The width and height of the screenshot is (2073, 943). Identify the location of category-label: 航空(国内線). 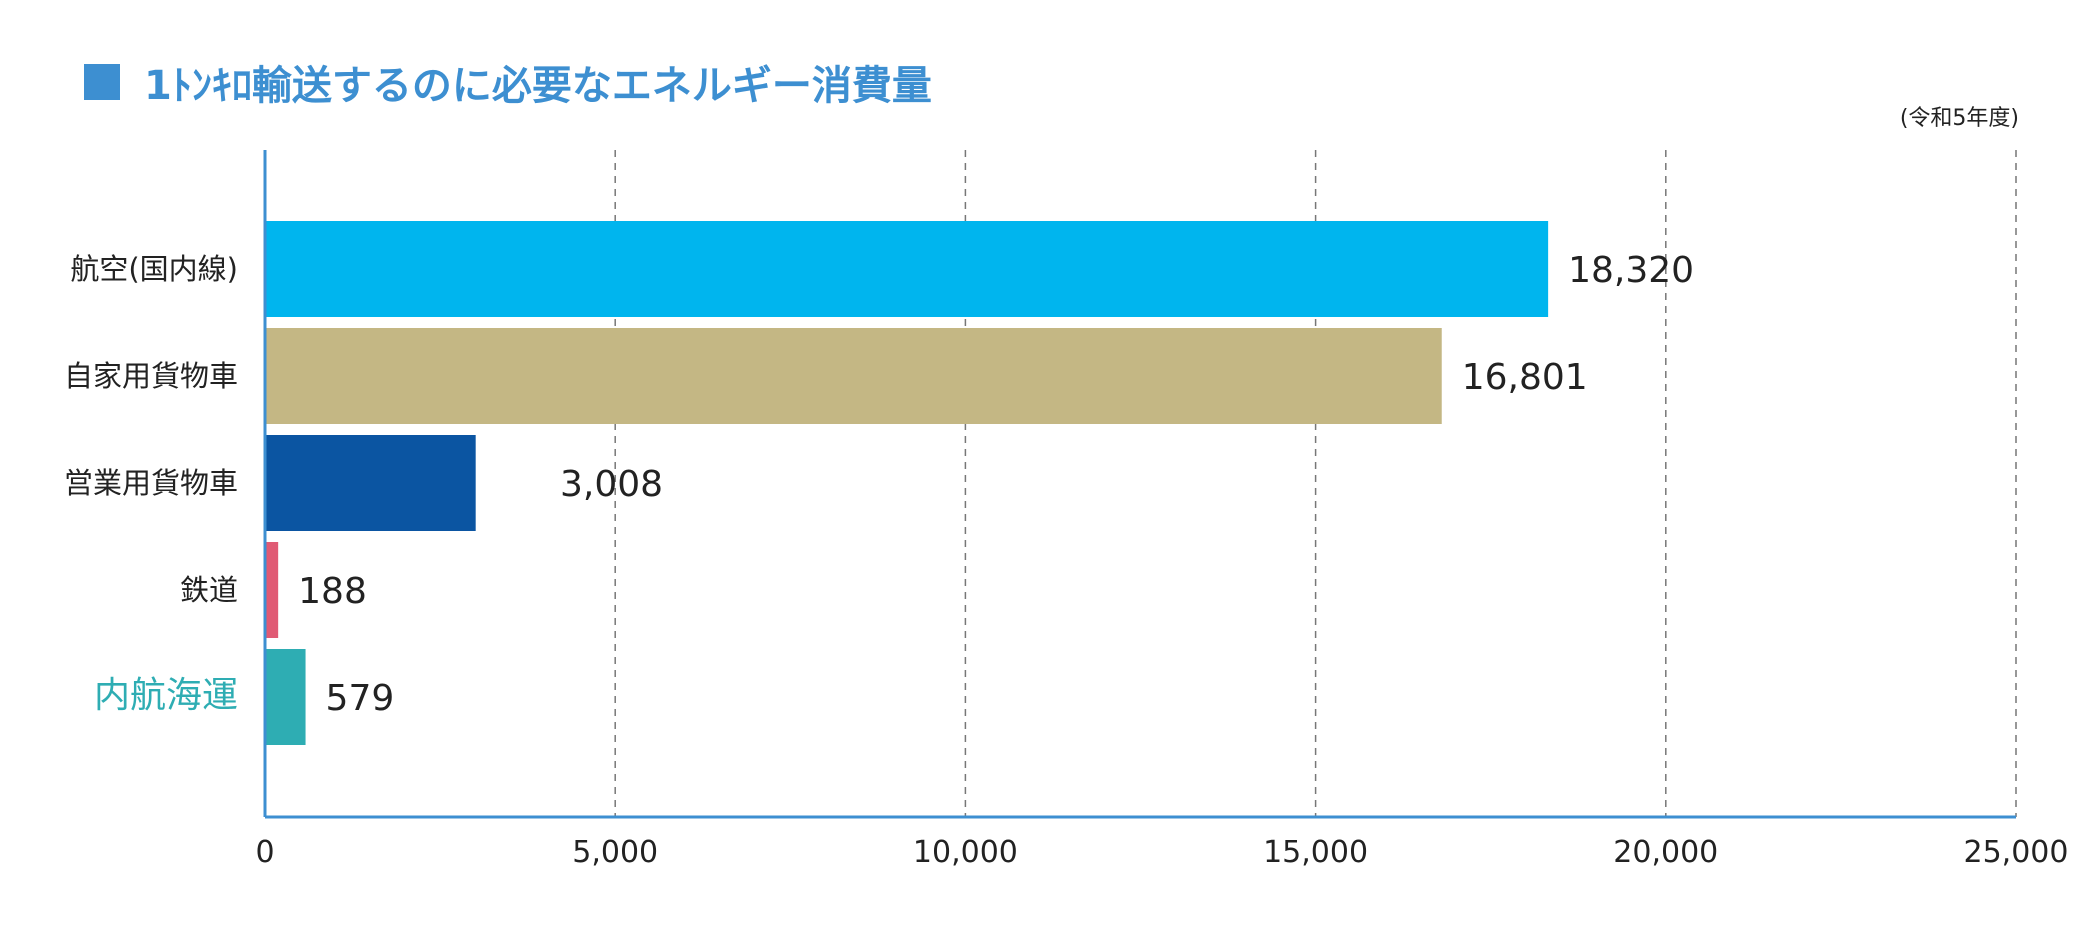
(154, 269).